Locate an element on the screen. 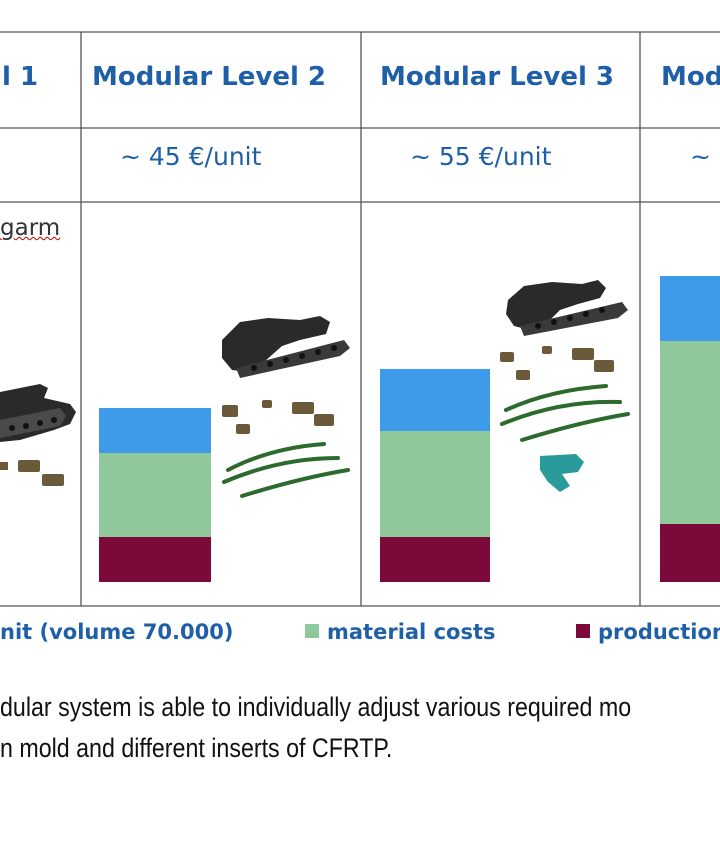 The image size is (720, 845). caption-line-2: n mold and different inserts of CFRTP. is located at coordinates (196, 748).